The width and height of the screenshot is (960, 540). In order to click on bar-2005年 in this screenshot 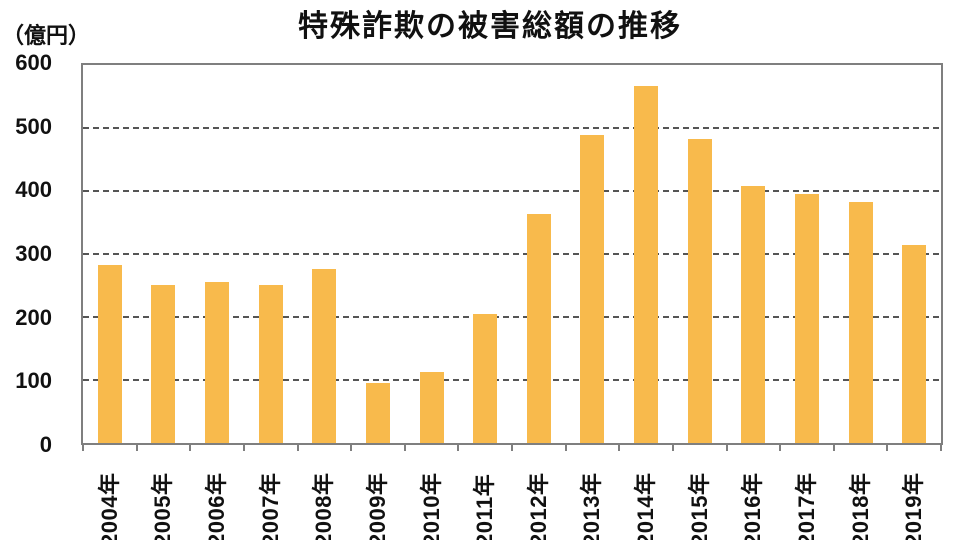, I will do `click(163, 363)`.